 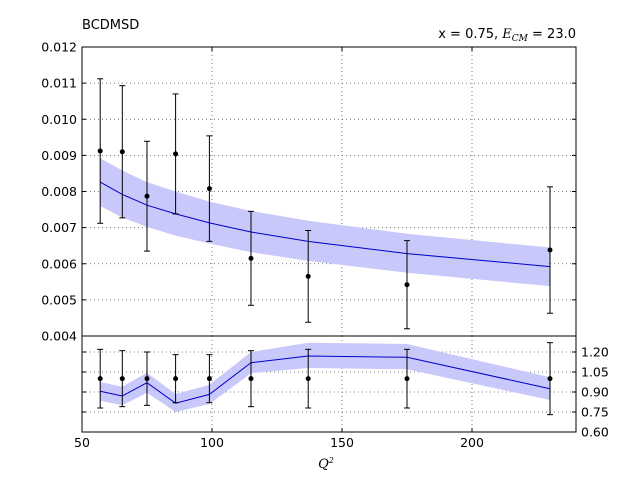 I want to click on y-tick-label: 0.75, so click(x=595, y=412).